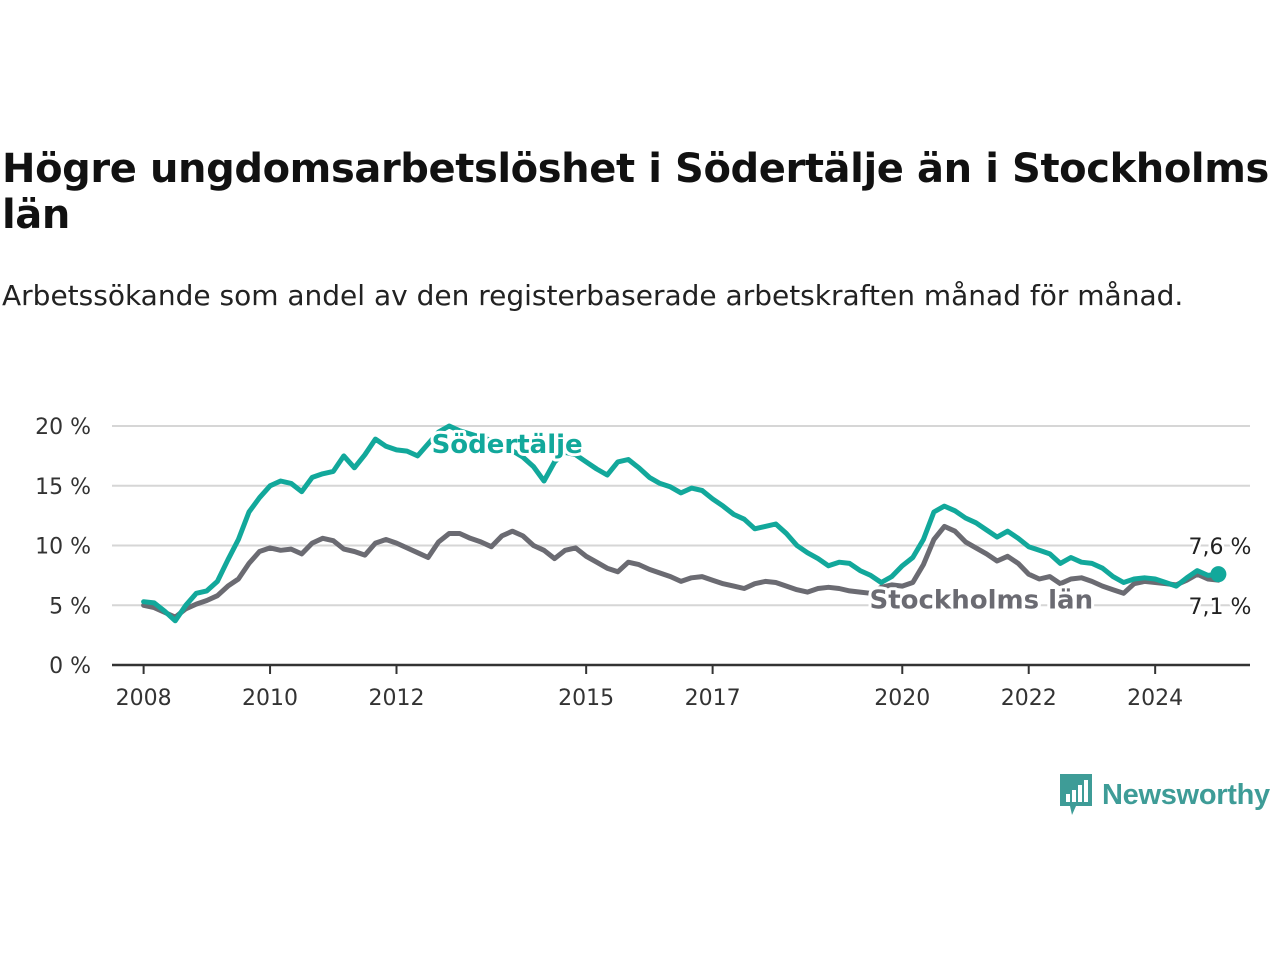 This screenshot has width=1280, height=960. Describe the element at coordinates (1218, 574) in the screenshot. I see `end-point-s-dert-lje` at that location.